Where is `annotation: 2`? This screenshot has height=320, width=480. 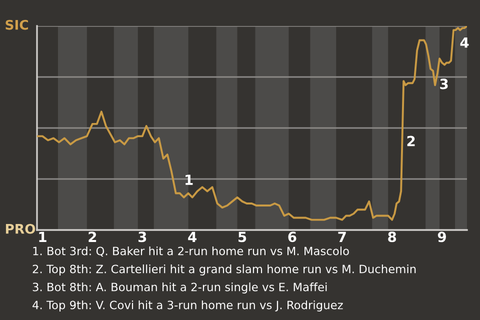 annotation: 2 is located at coordinates (411, 141).